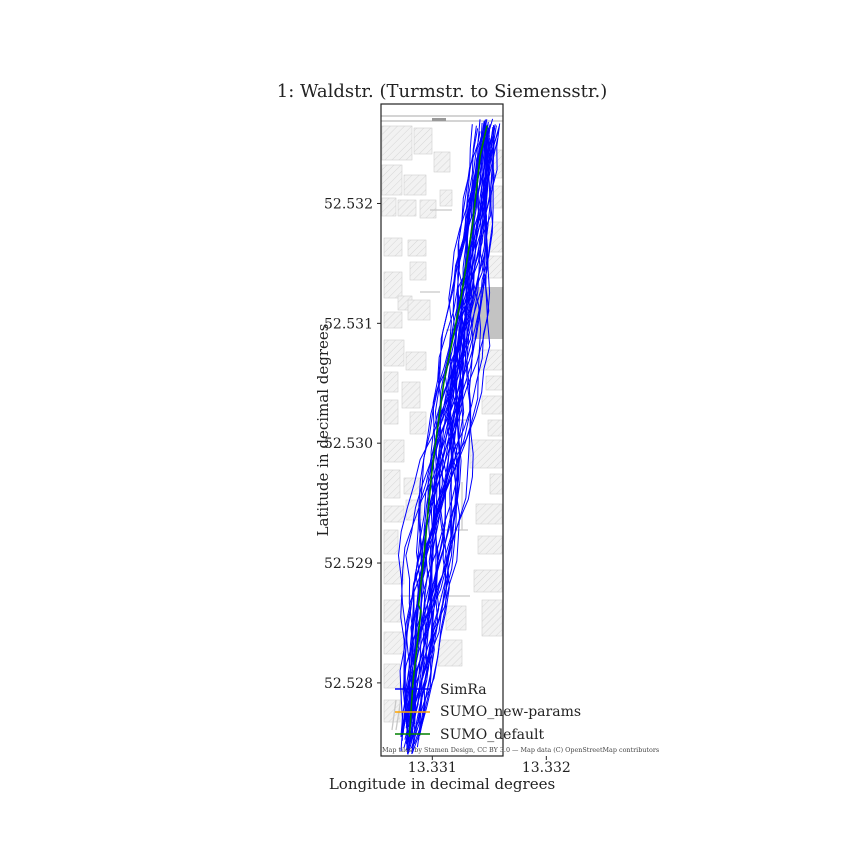 The height and width of the screenshot is (864, 864). What do you see at coordinates (463, 690) in the screenshot?
I see `legend-label-simra: SimRa` at bounding box center [463, 690].